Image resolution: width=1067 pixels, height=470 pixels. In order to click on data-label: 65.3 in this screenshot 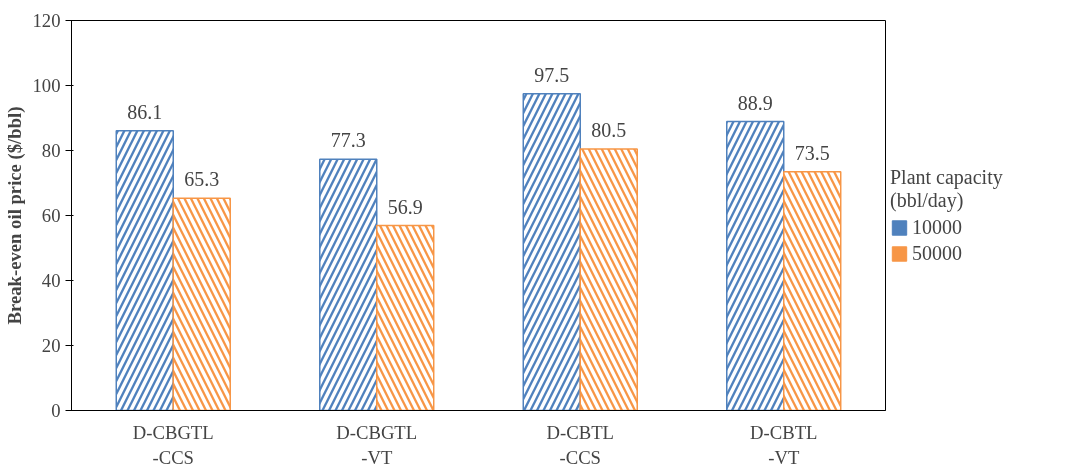, I will do `click(202, 179)`.